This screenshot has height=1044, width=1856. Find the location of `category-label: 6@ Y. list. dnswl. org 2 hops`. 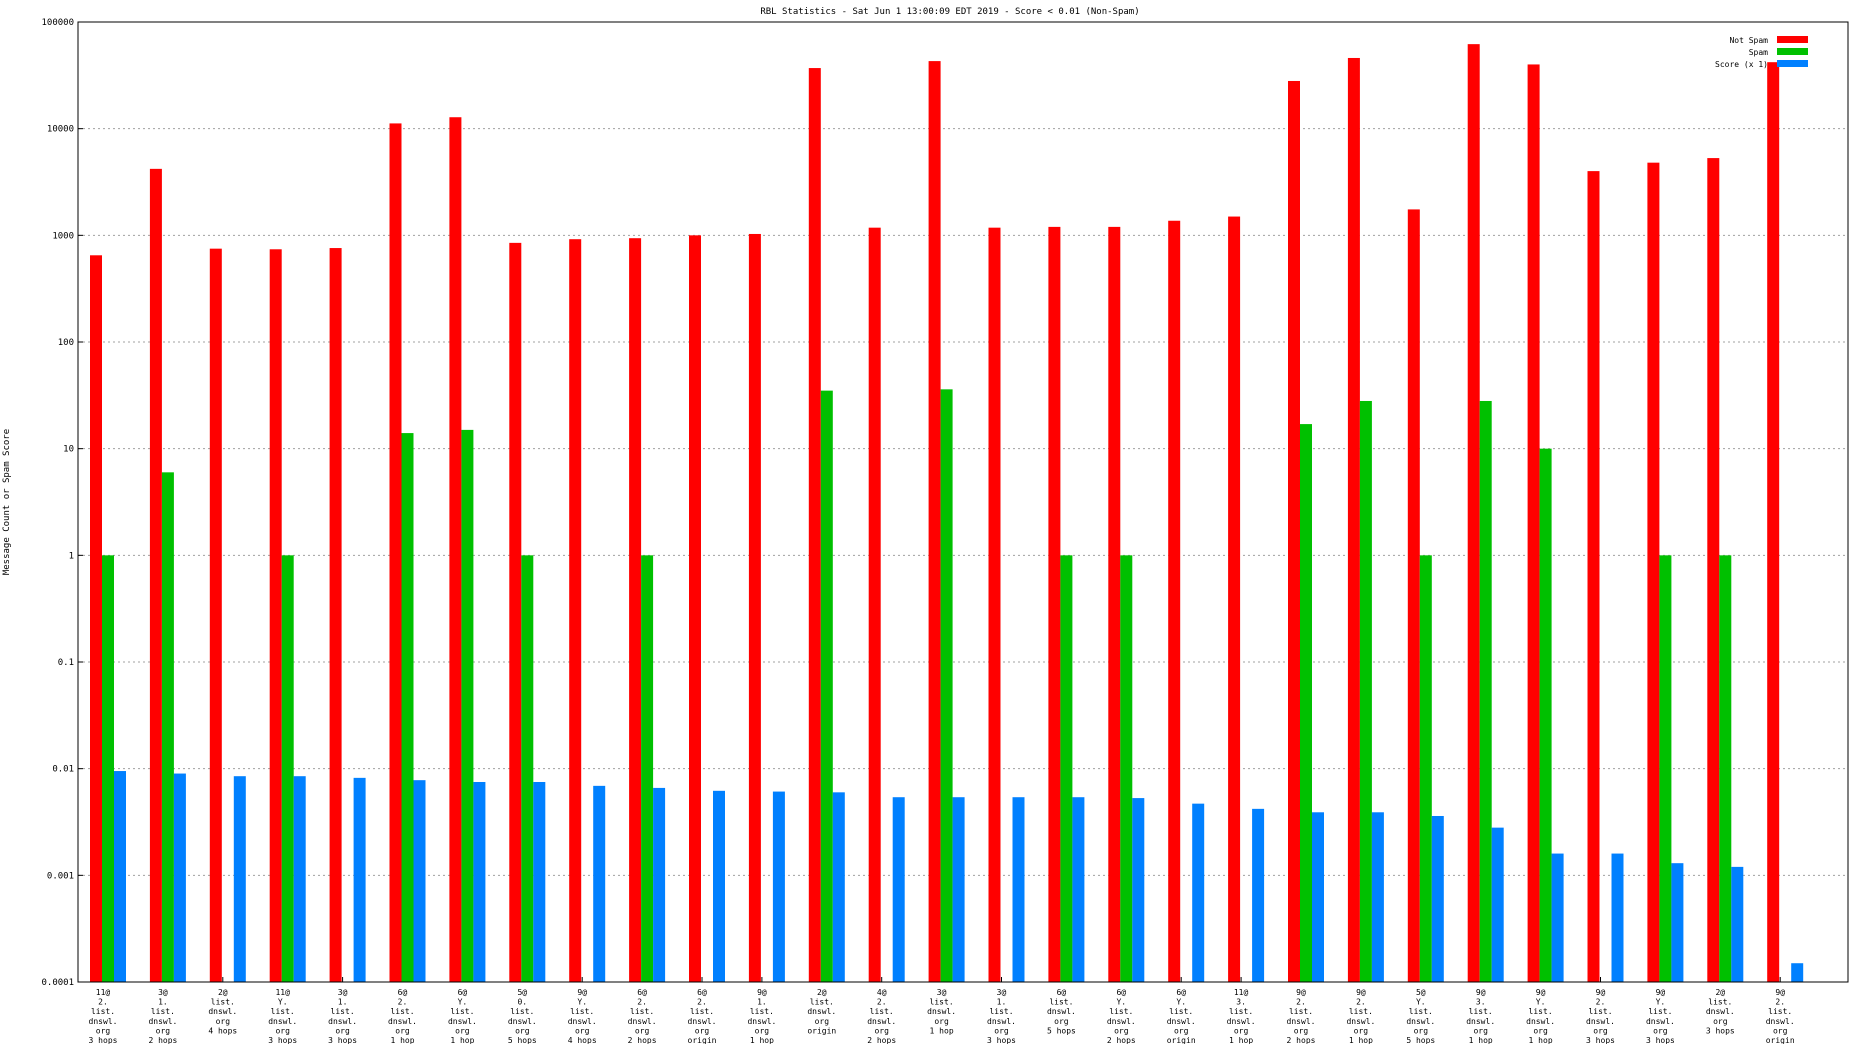

category-label: 6@ Y. list. dnswl. org 2 hops is located at coordinates (1121, 1016).